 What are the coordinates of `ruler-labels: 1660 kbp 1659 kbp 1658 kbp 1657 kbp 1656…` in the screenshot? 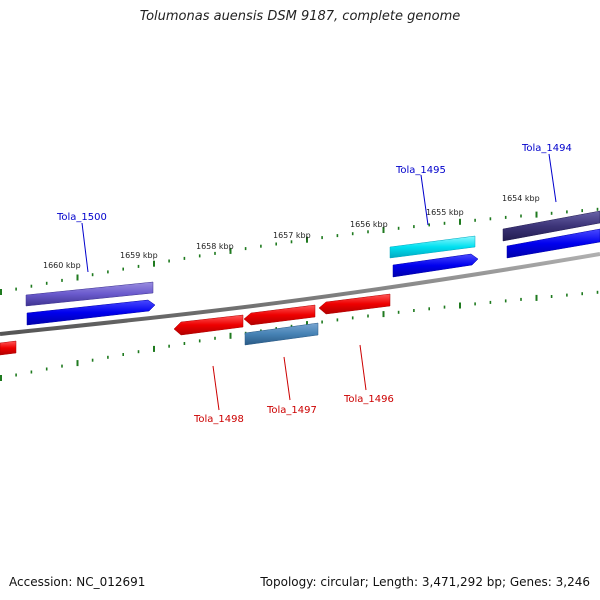 It's located at (291, 232).